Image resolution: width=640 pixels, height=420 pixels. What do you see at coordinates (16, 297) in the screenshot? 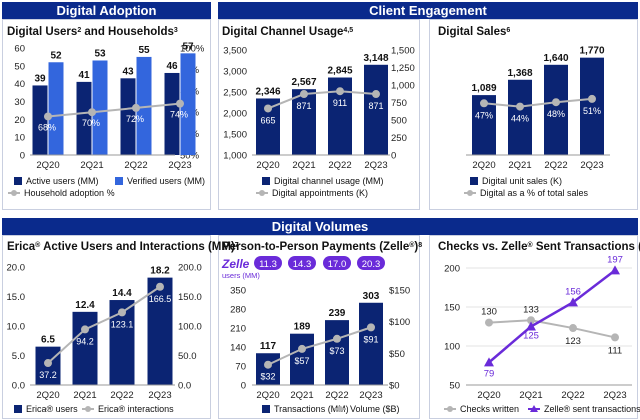
I see `left-axis-tick-label: 15.0` at bounding box center [16, 297].